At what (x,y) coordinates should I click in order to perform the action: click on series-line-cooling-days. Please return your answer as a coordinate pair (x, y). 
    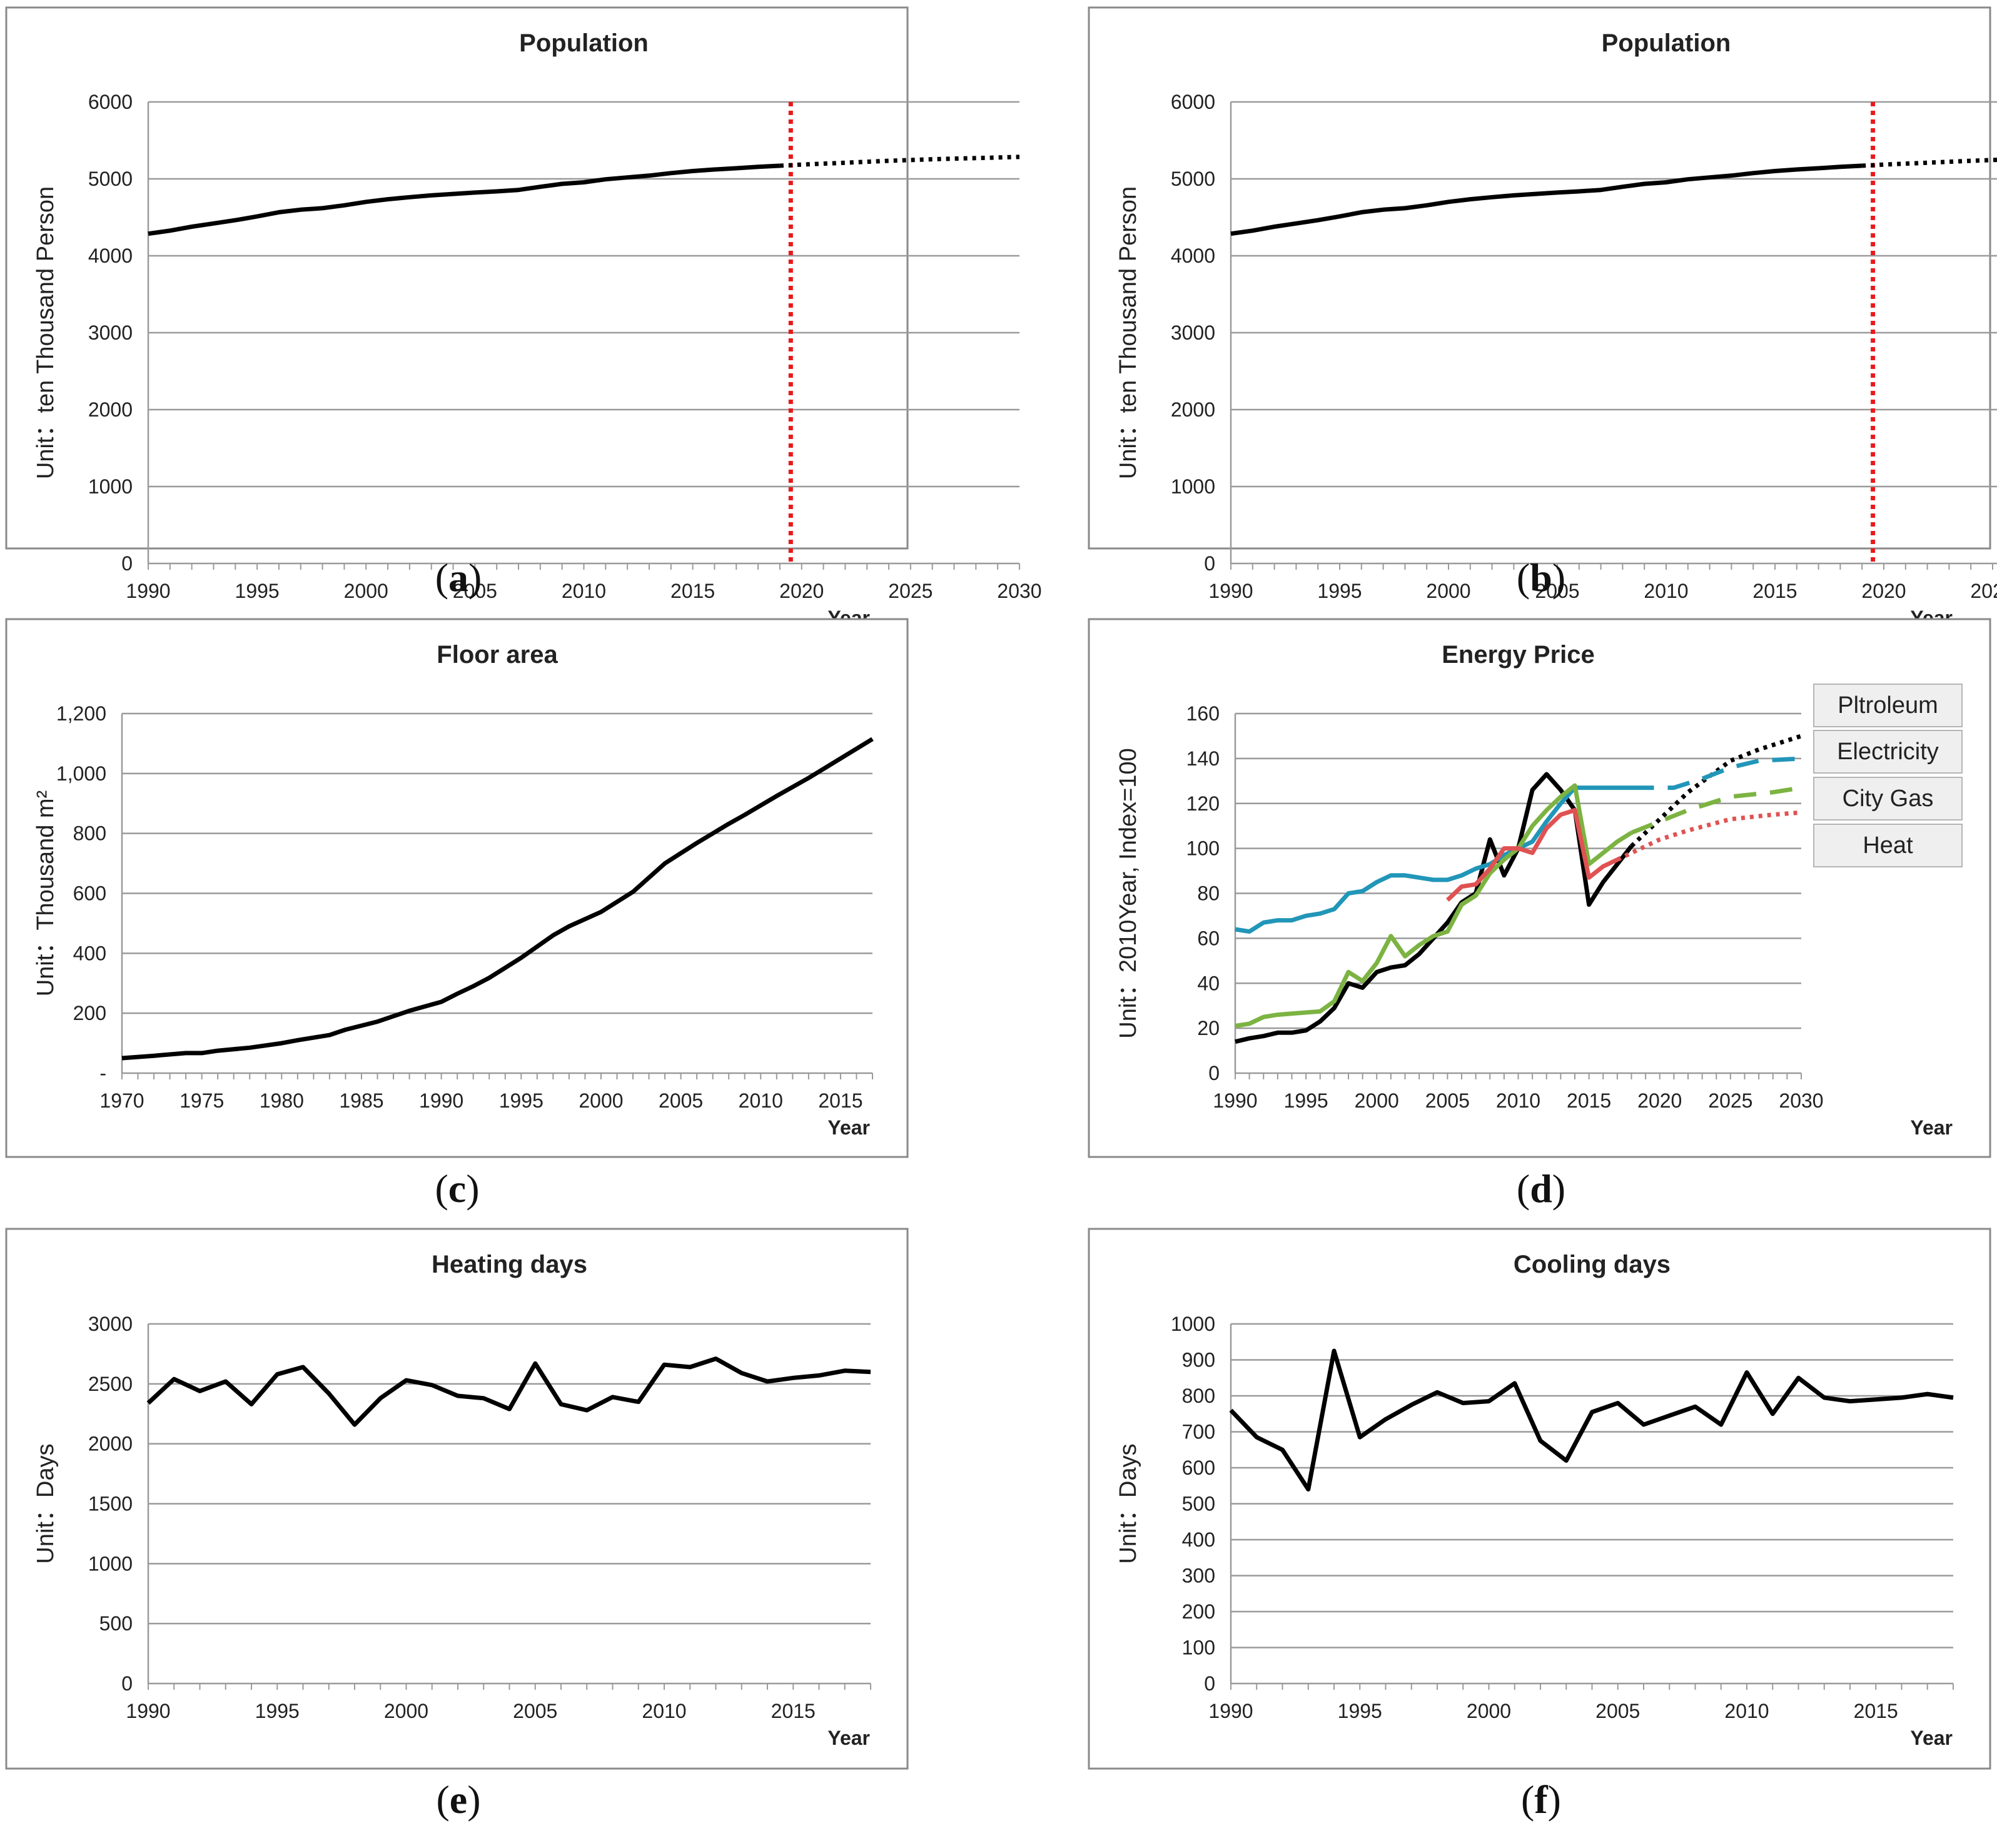
    Looking at the image, I should click on (1591, 1420).